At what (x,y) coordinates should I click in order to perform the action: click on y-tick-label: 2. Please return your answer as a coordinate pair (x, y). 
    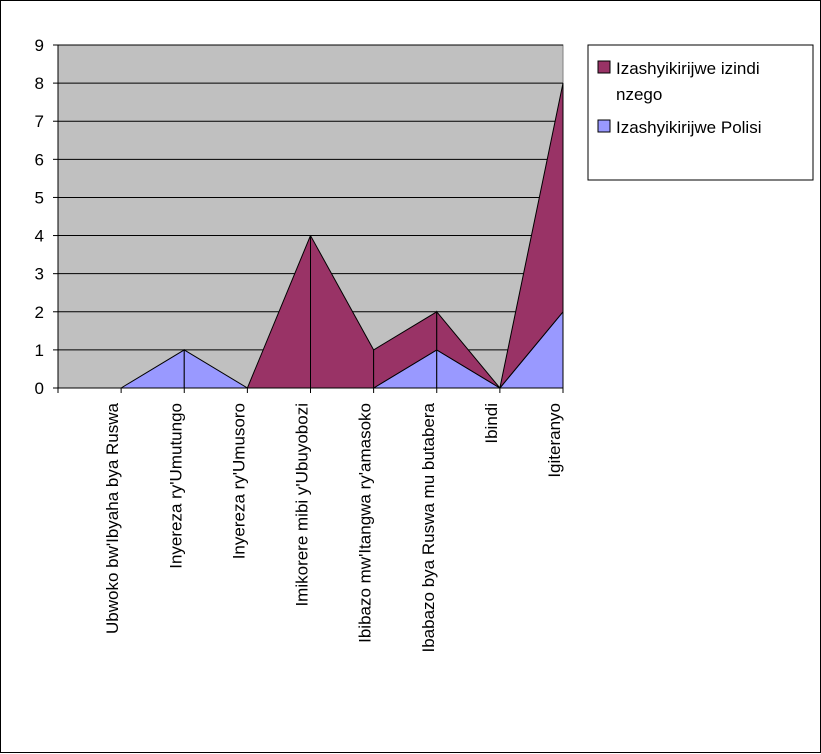
    Looking at the image, I should click on (39, 312).